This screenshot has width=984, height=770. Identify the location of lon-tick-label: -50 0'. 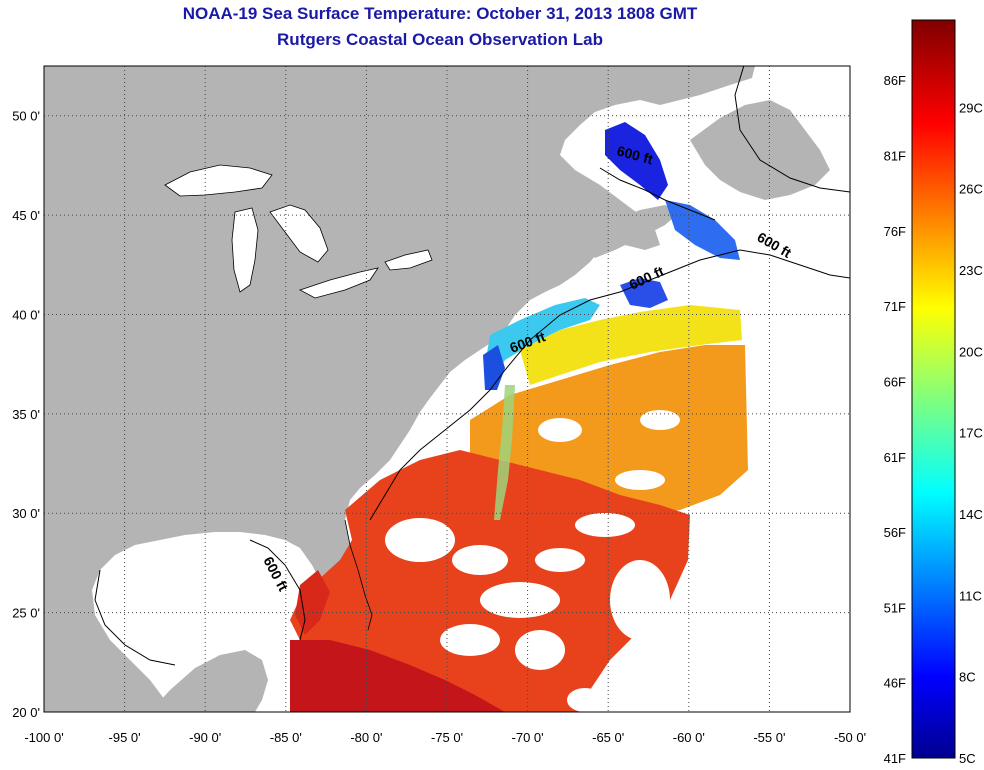
(850, 737).